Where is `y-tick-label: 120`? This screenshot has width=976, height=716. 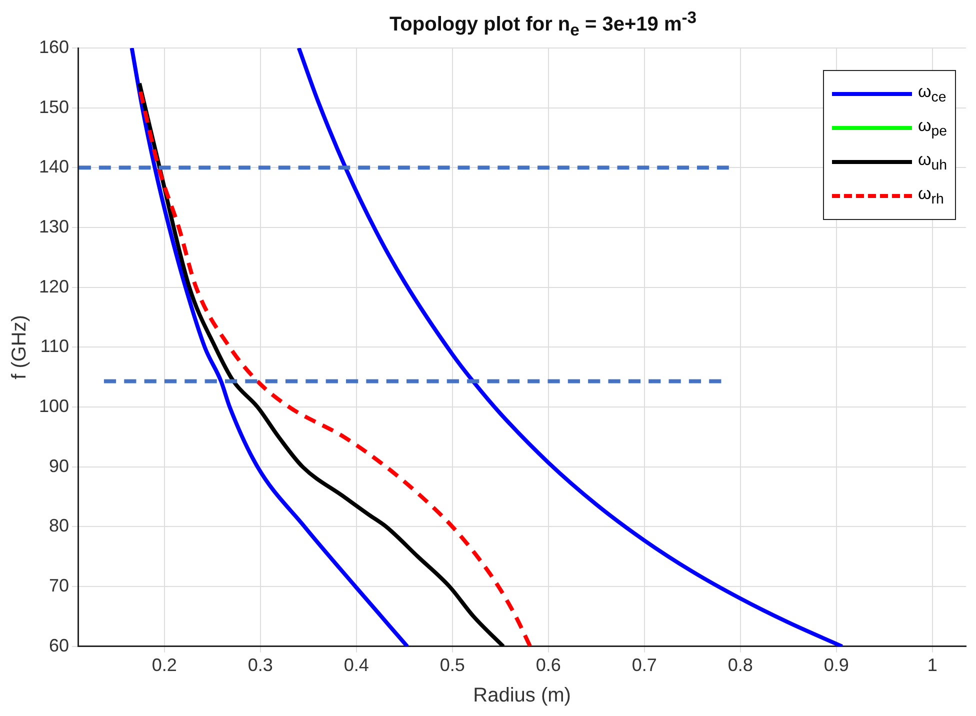
y-tick-label: 120 is located at coordinates (54, 286).